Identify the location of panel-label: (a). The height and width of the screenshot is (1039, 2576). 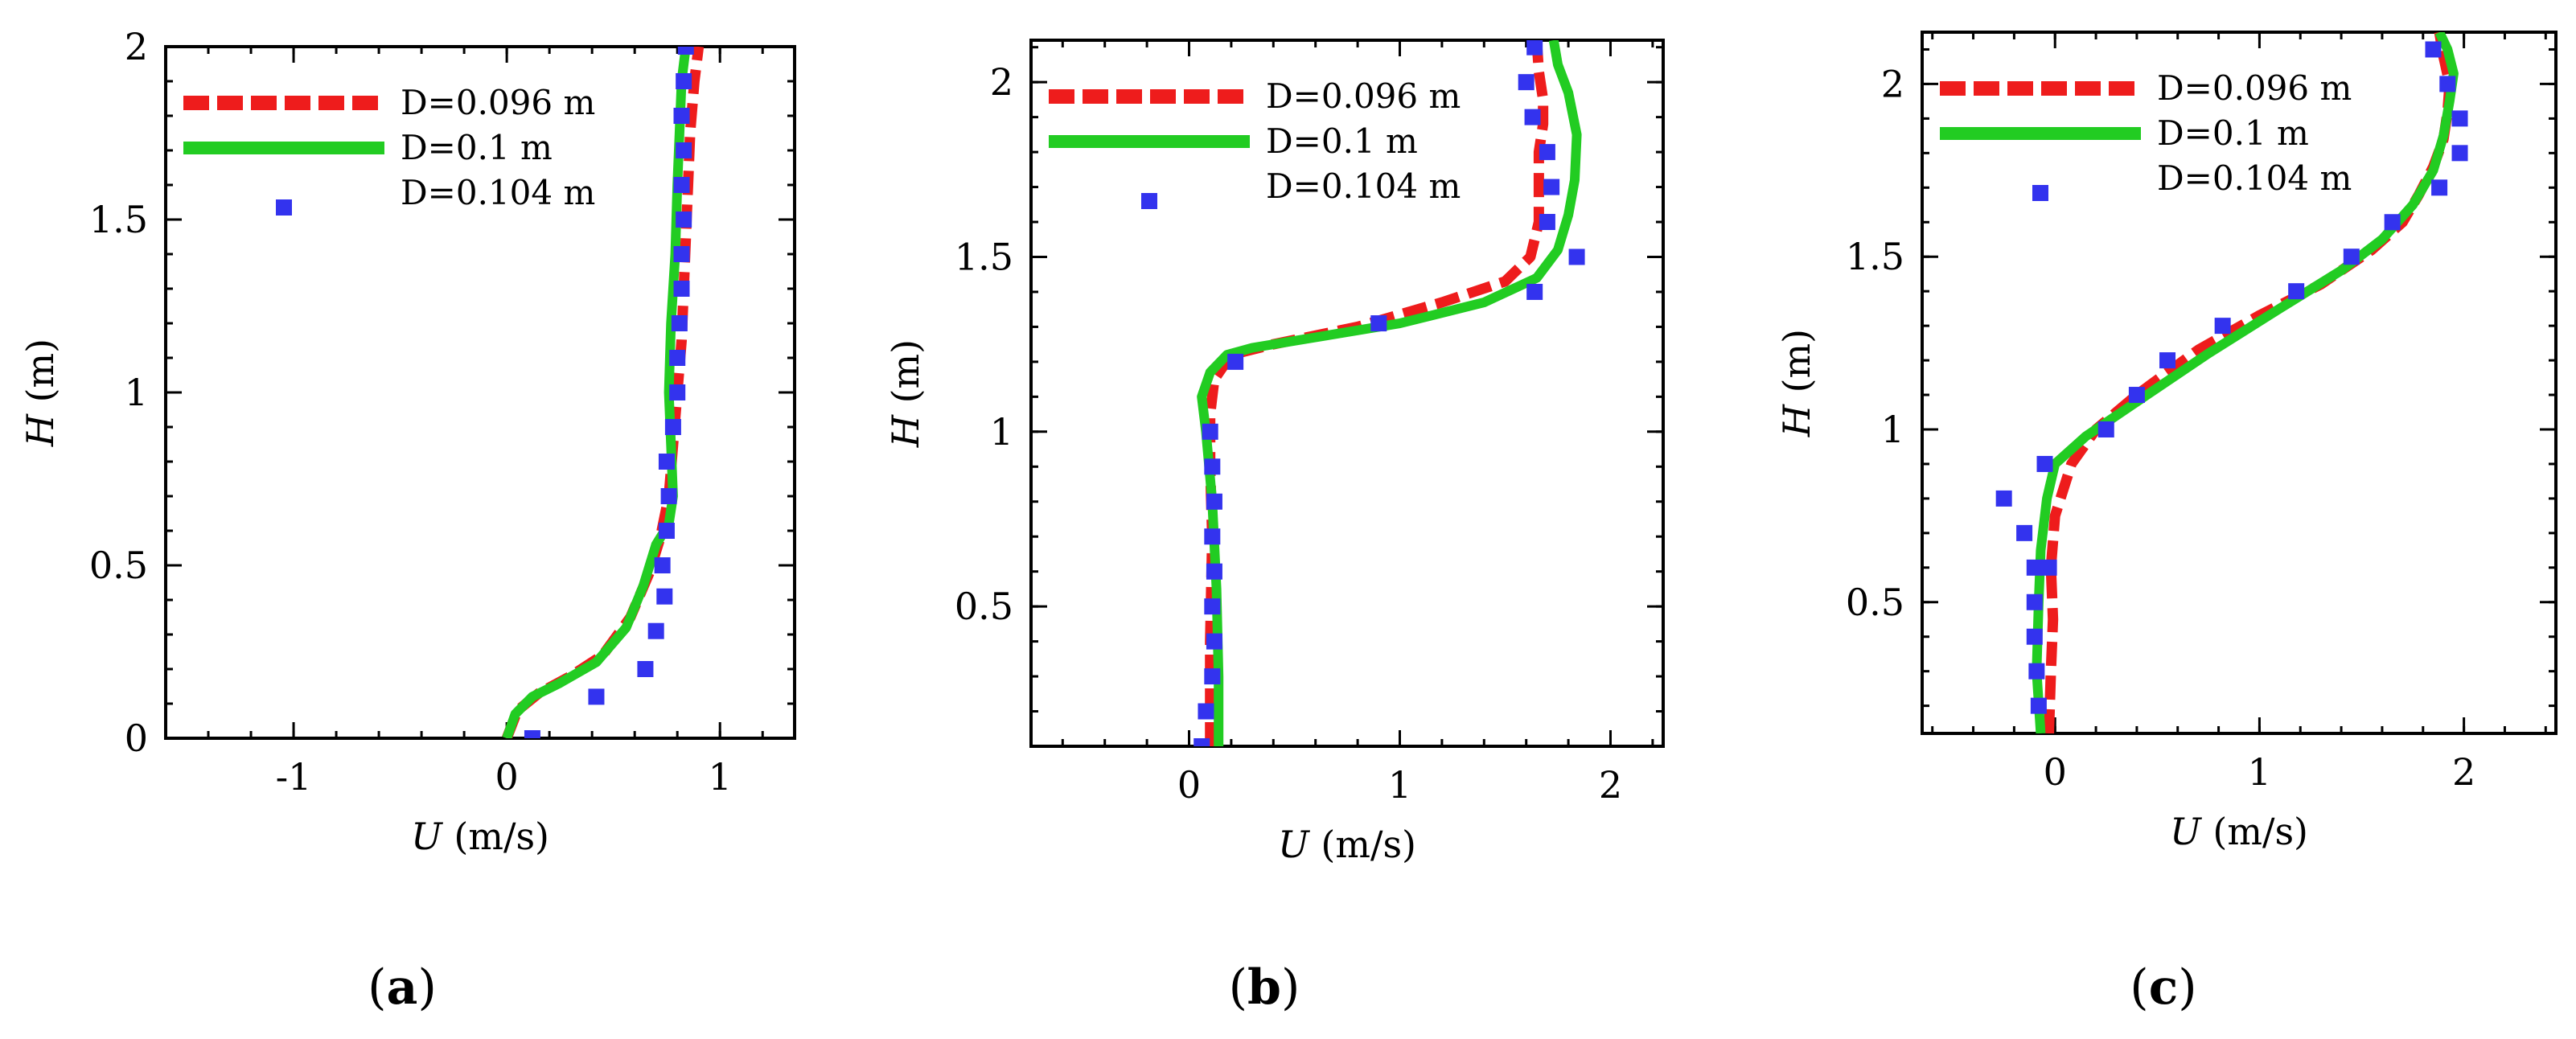
(402, 988).